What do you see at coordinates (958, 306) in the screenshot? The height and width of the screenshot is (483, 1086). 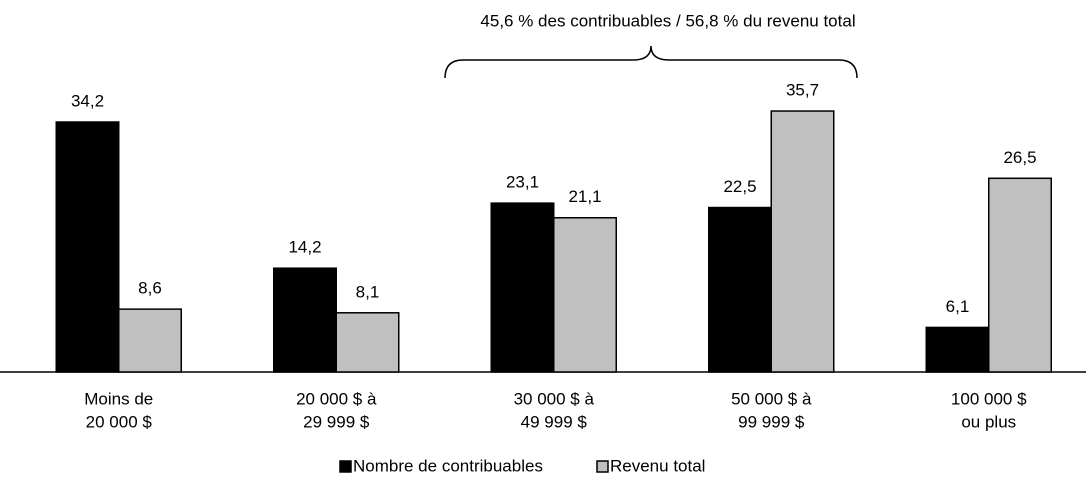 I see `value-label: 6,1` at bounding box center [958, 306].